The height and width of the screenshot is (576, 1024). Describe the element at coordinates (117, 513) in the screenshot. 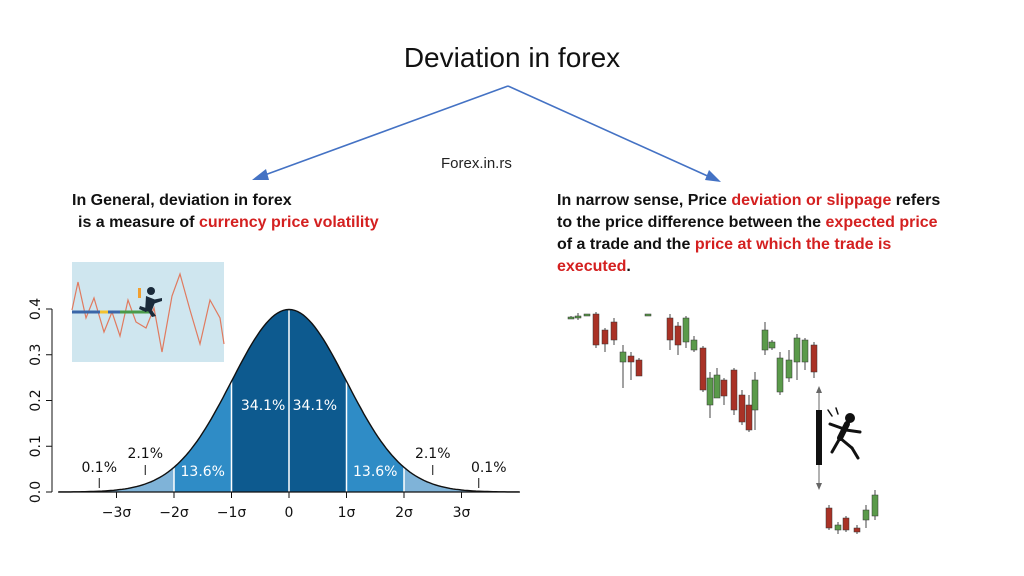

I see `x-tick-label: −3σ` at that location.